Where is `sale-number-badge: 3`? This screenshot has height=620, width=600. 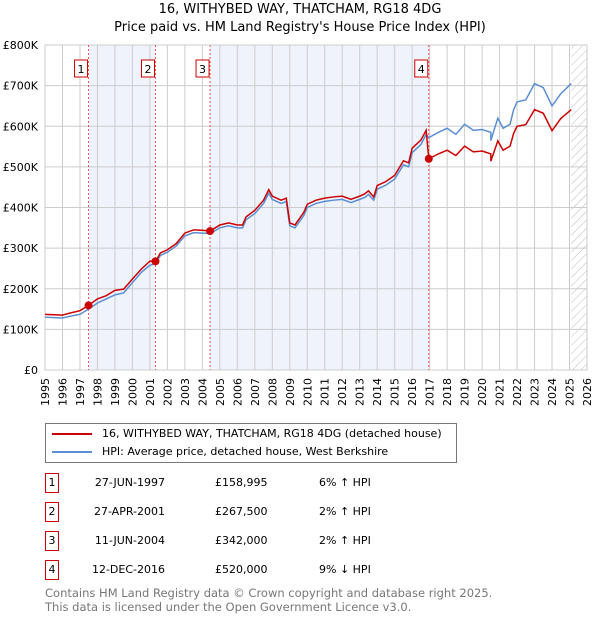
sale-number-badge: 3 is located at coordinates (52, 541).